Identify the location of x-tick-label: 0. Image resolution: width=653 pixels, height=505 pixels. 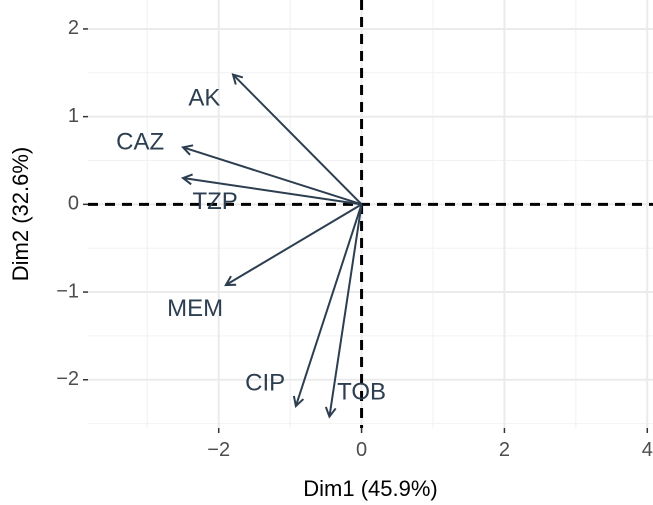
(361, 450).